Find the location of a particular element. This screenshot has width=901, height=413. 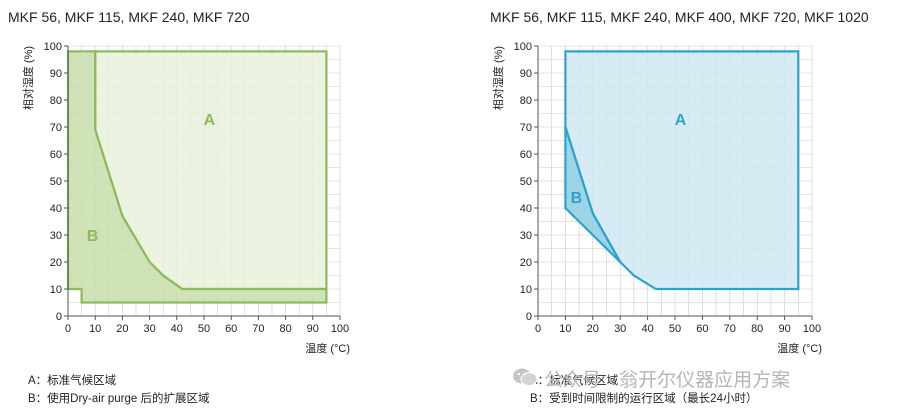

legend-right-b: B：受到时间限制的运行区域（最长24小时） is located at coordinates (644, 399).